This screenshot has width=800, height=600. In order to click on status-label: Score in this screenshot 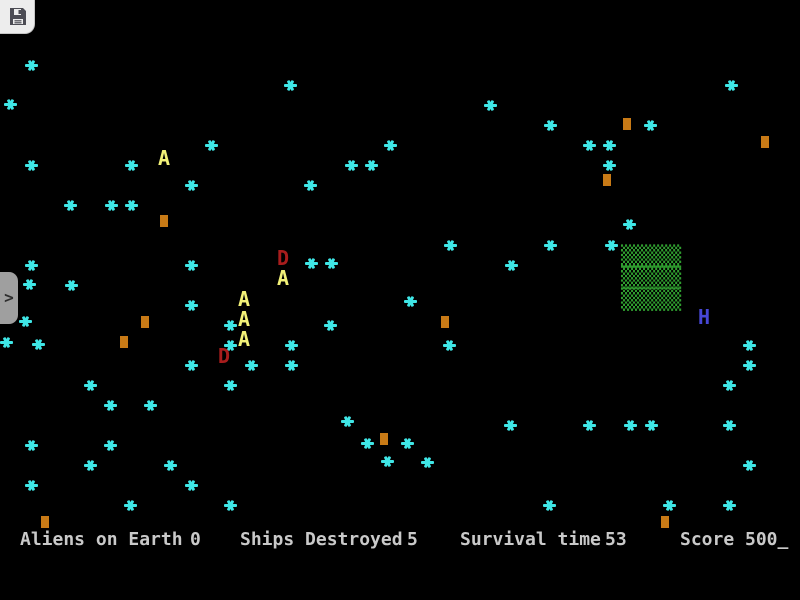, I will do `click(707, 539)`.